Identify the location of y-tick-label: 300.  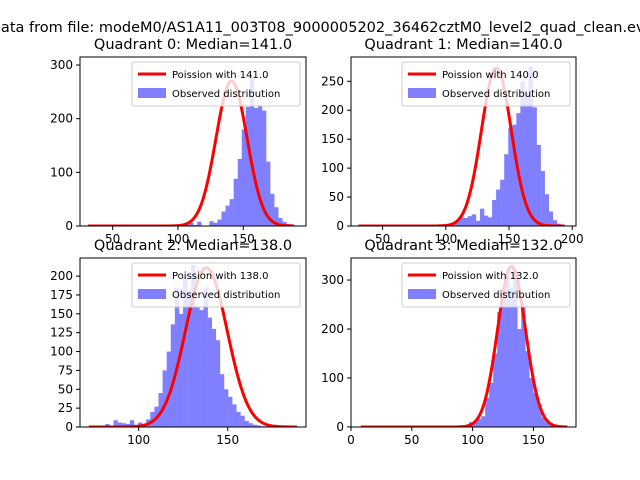
(61, 65).